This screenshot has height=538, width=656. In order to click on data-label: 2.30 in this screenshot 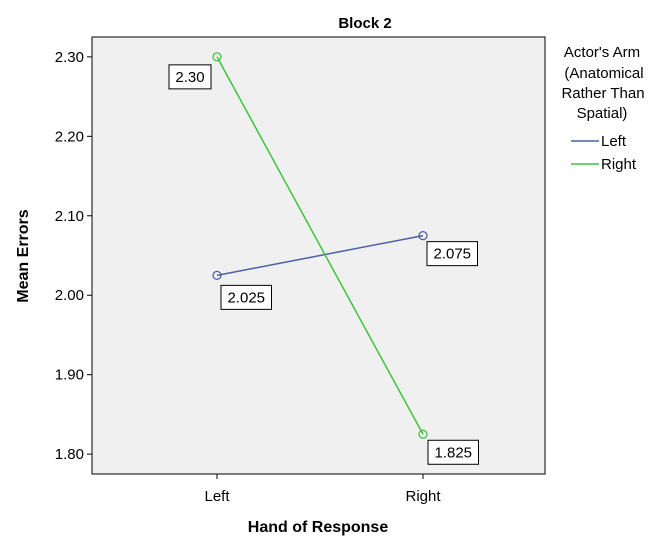, I will do `click(189, 77)`.